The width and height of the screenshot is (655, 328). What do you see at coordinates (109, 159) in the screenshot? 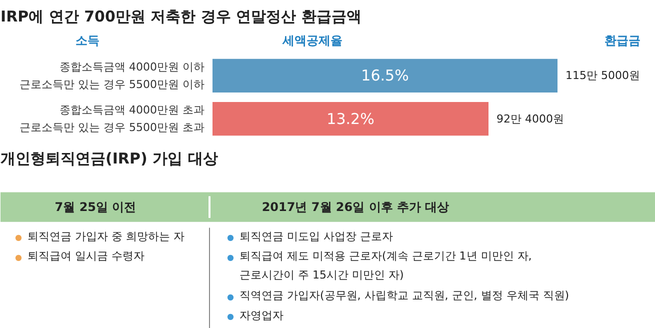
I see `text: 개인형퇴직연금(IRP) 가입 대상` at bounding box center [109, 159].